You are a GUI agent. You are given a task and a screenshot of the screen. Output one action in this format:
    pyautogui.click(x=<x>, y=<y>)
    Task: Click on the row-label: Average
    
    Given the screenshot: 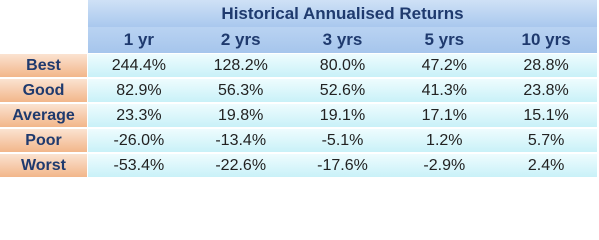 What is the action you would take?
    pyautogui.click(x=43, y=116)
    